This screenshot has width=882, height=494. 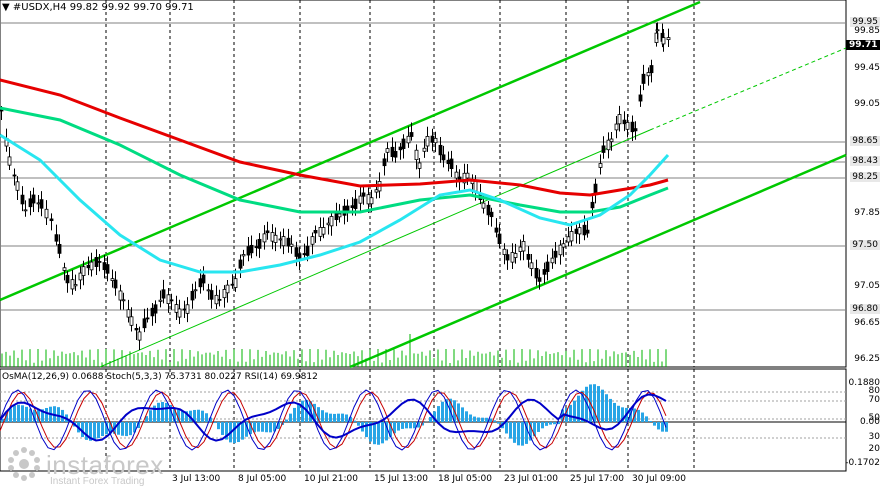 I want to click on time-axis-label: 8 Jul 05:00, so click(x=262, y=479).